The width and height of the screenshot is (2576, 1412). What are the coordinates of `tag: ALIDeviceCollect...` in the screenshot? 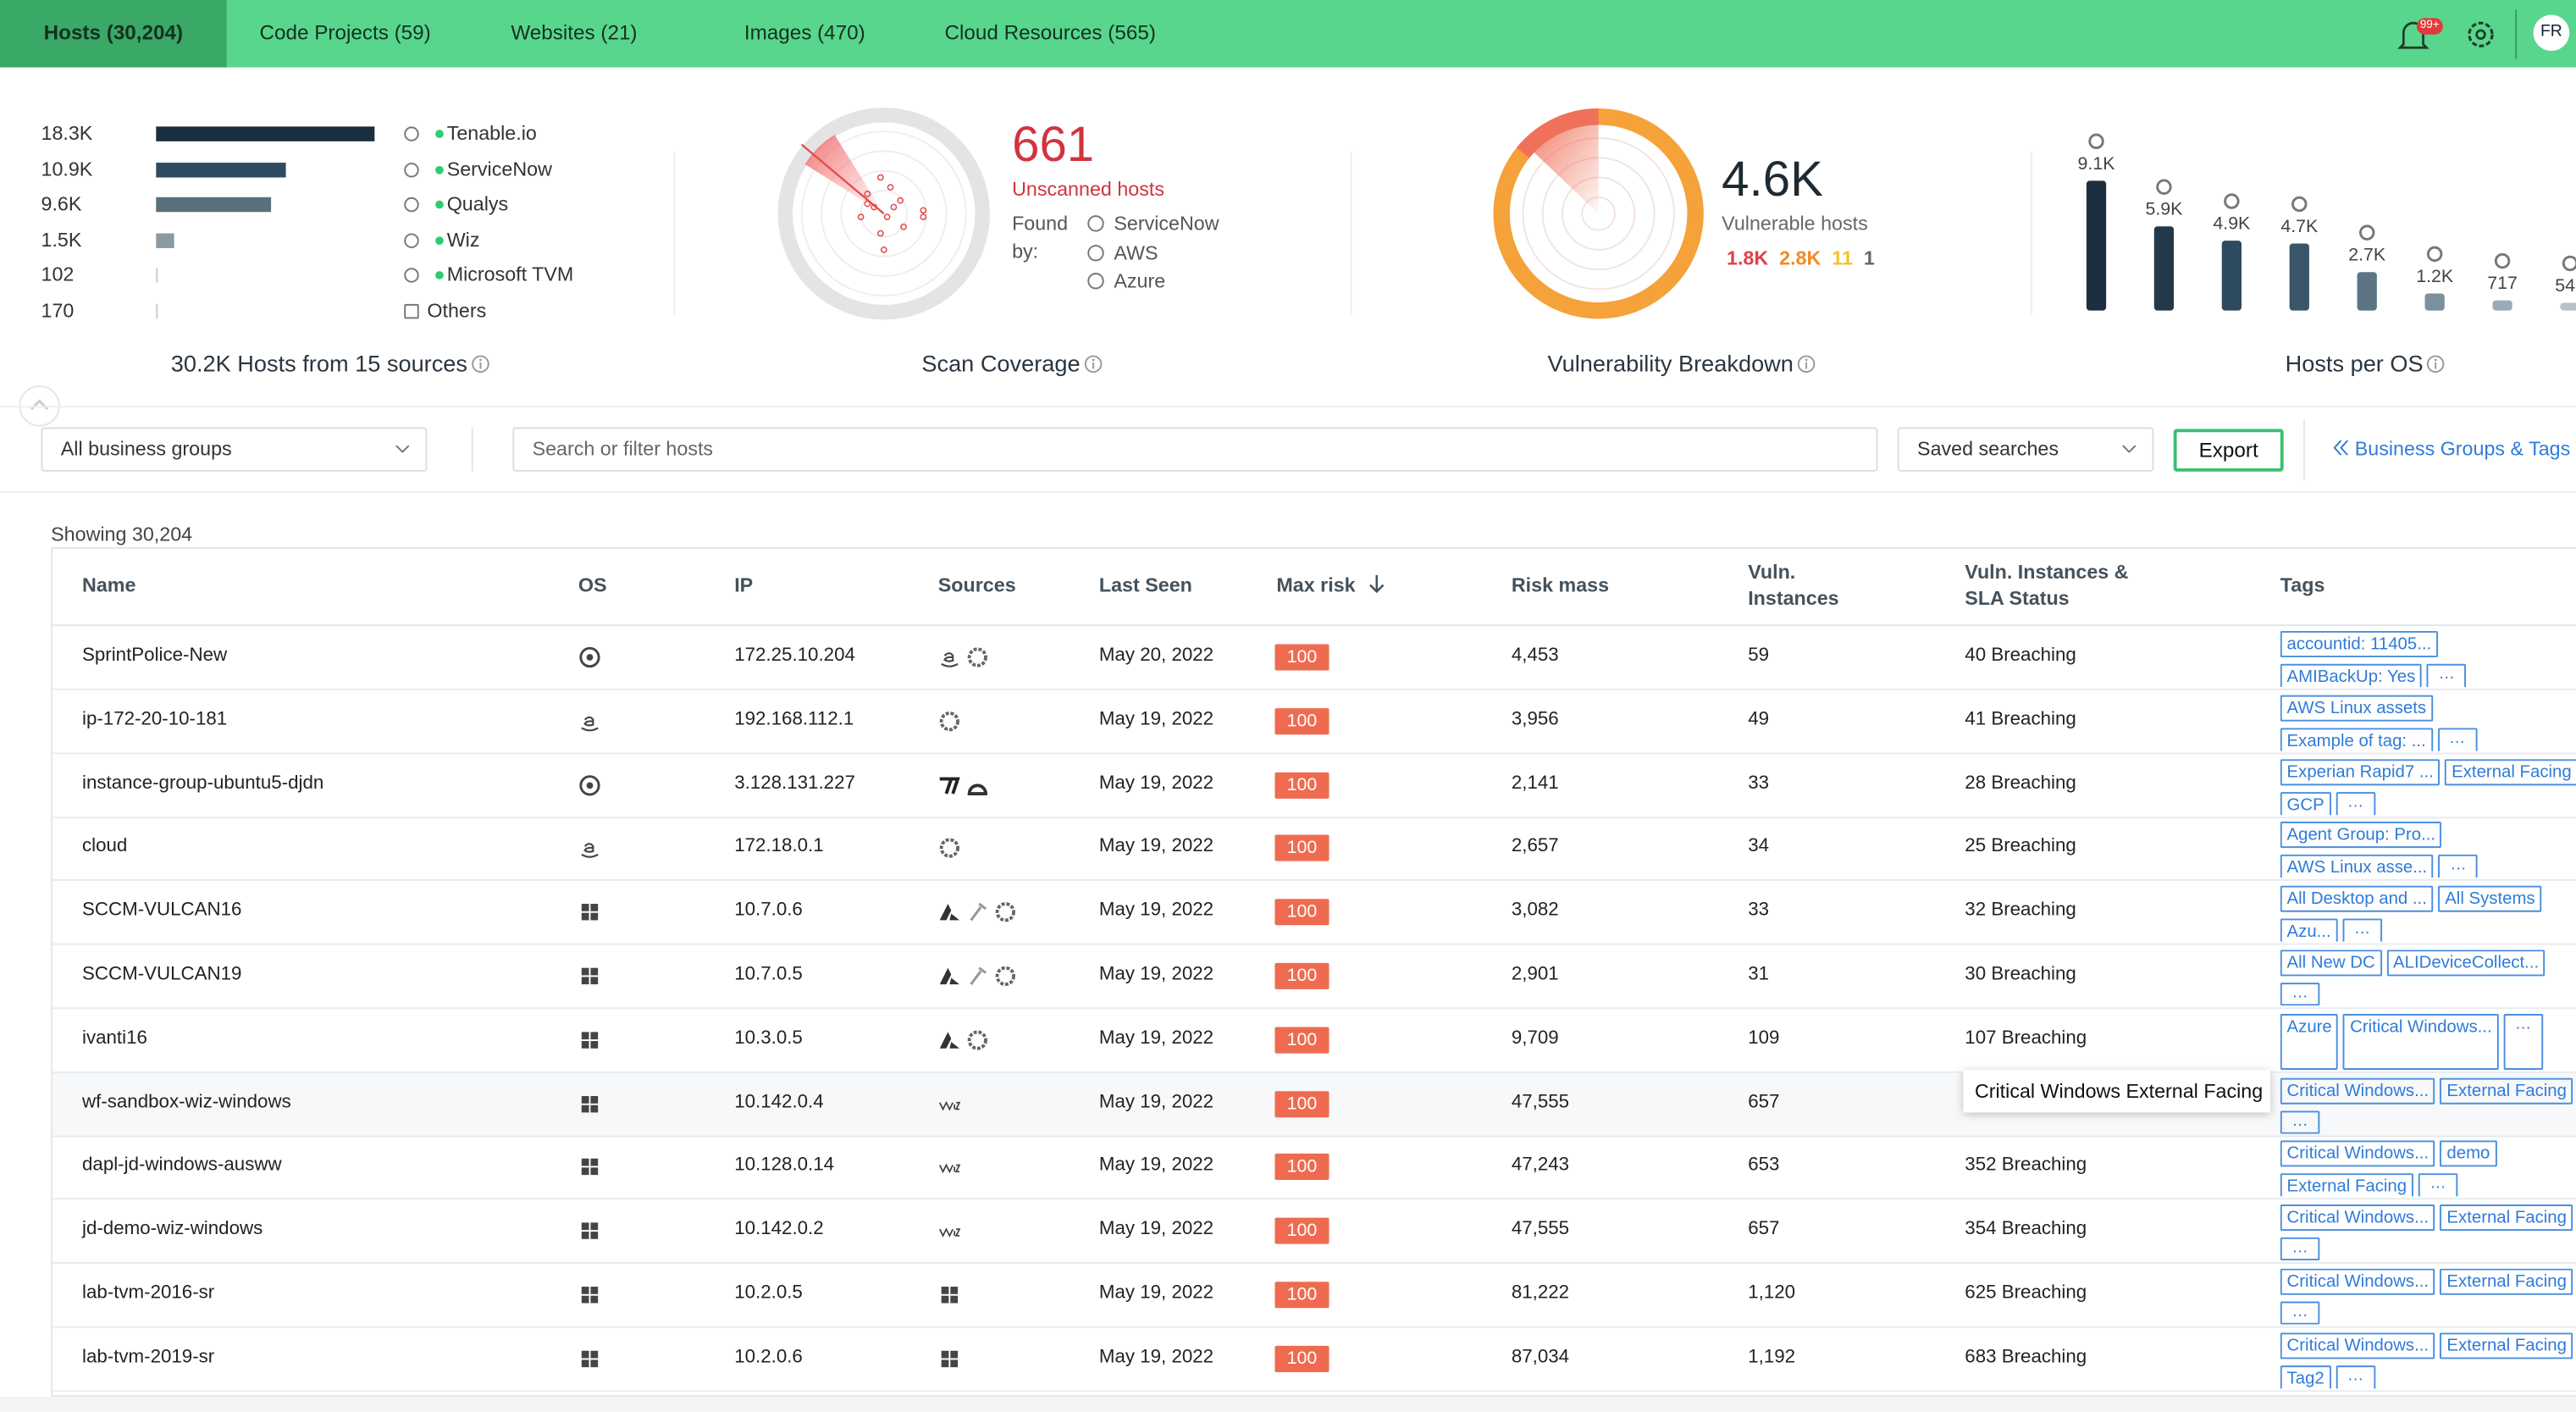 It's located at (2466, 963).